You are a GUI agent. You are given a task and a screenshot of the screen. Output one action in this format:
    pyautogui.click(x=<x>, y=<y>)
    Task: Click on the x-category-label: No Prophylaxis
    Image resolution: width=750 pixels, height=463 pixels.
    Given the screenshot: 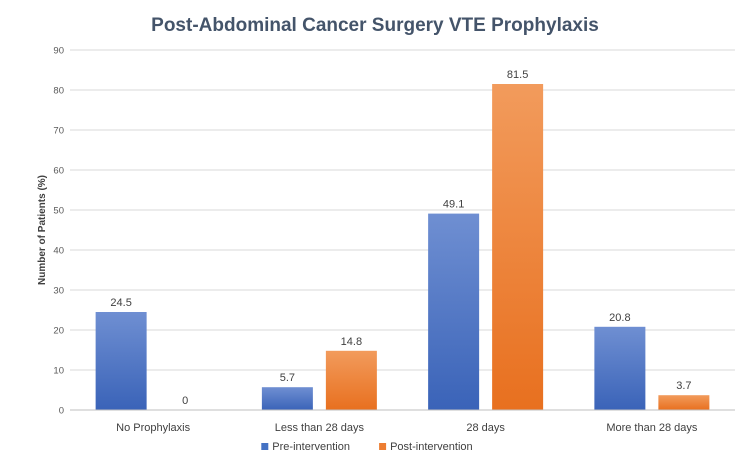 What is the action you would take?
    pyautogui.click(x=153, y=428)
    